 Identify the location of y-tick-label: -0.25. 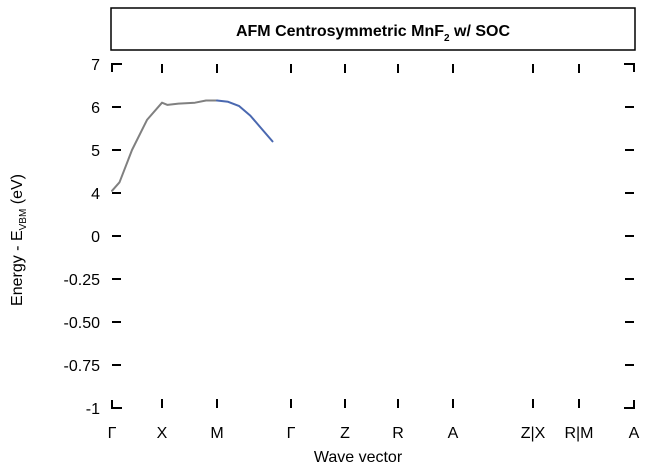
(82, 280).